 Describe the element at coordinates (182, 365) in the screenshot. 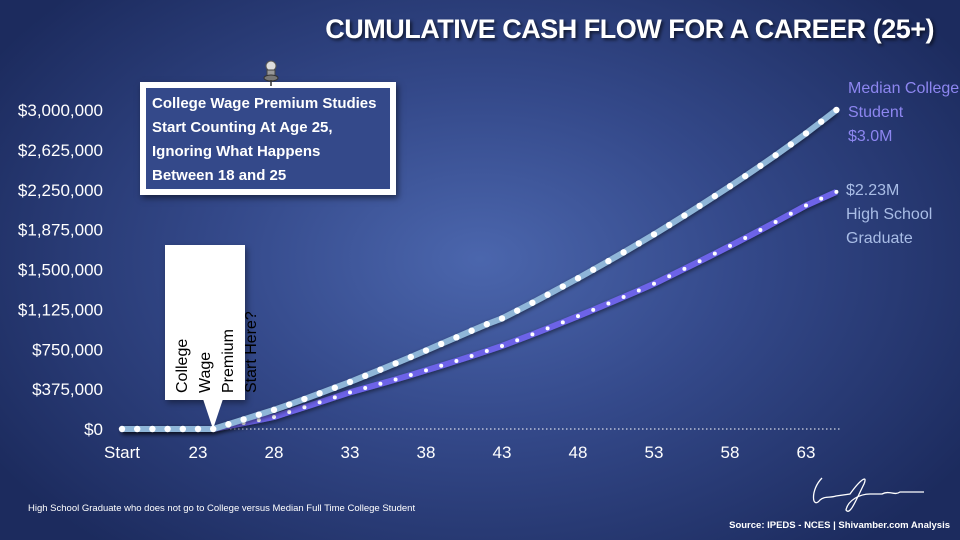

I see `callout-line: College` at that location.